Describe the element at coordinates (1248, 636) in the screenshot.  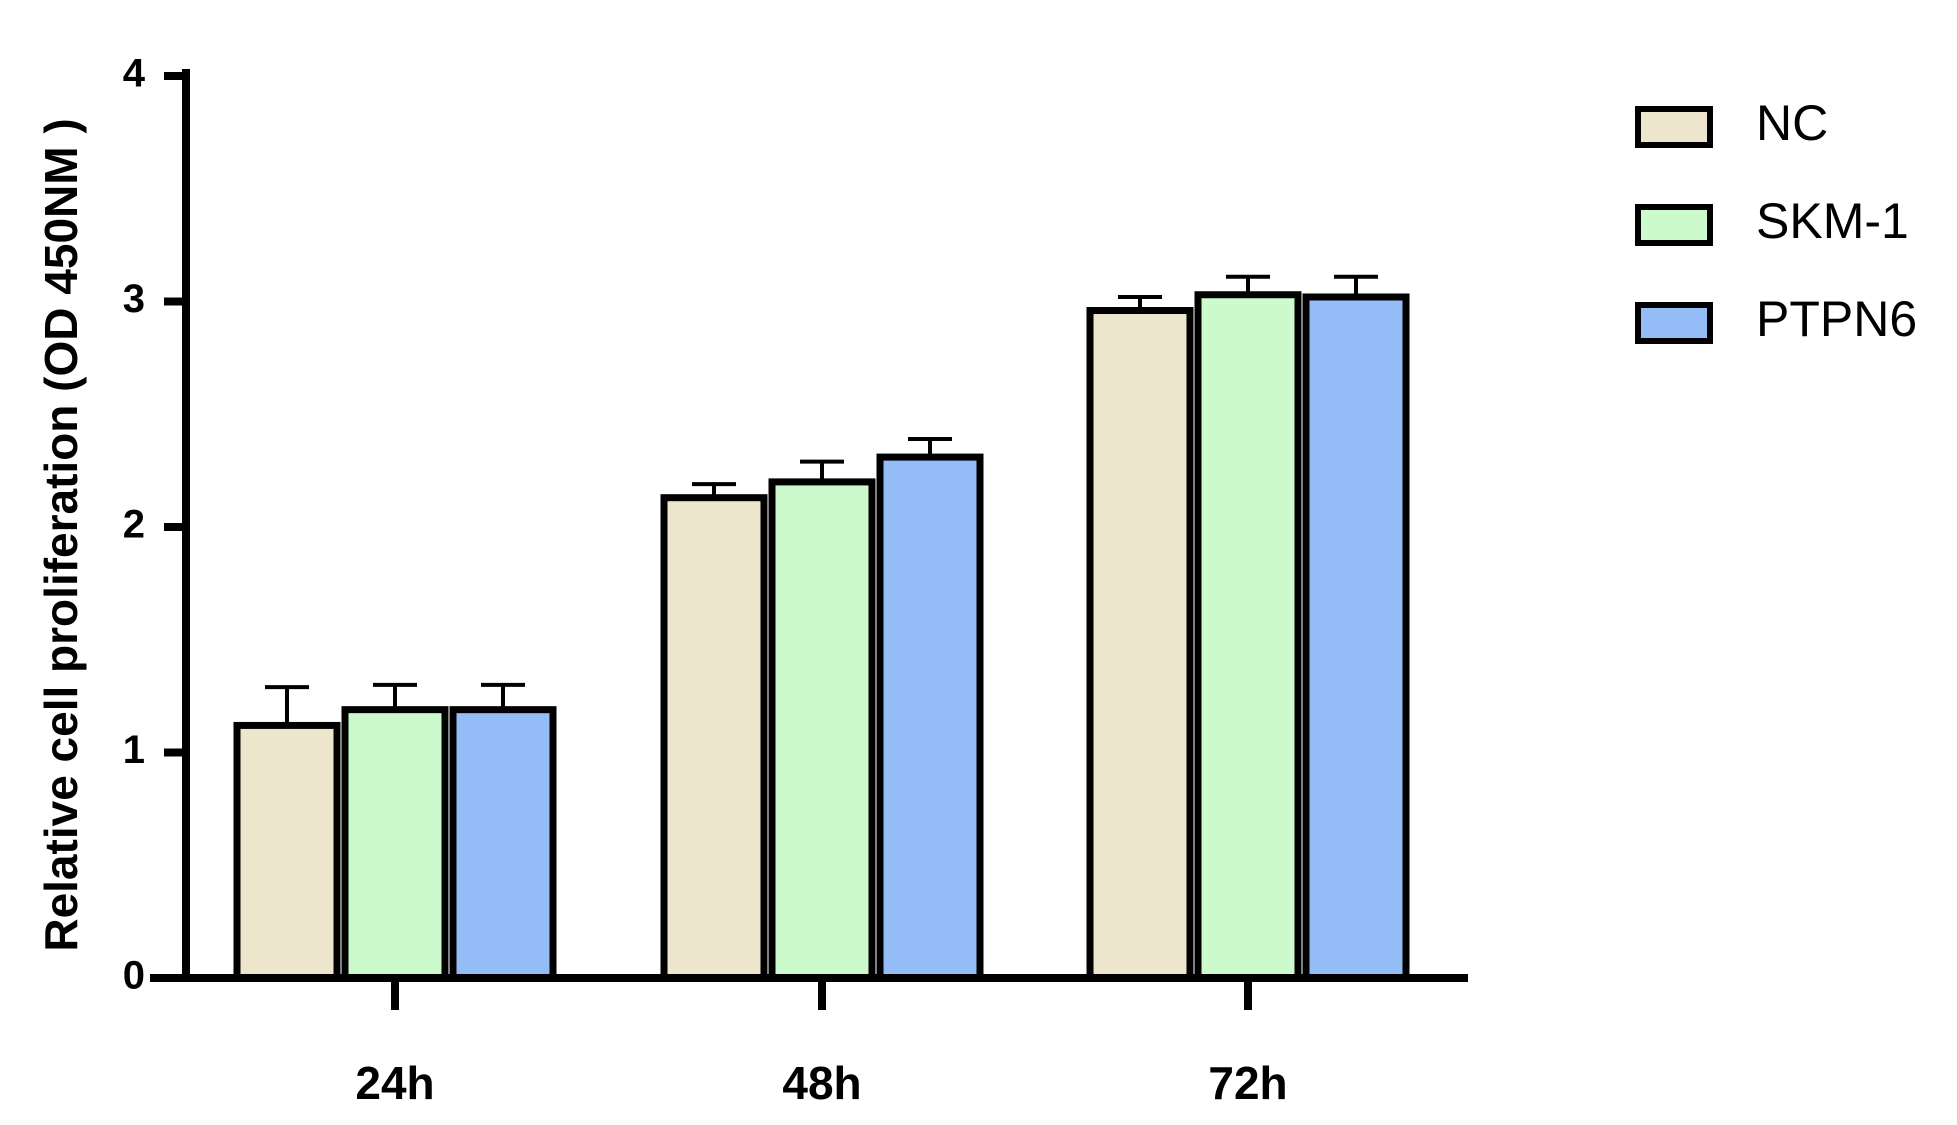
I see `bar-skm-1-72h` at that location.